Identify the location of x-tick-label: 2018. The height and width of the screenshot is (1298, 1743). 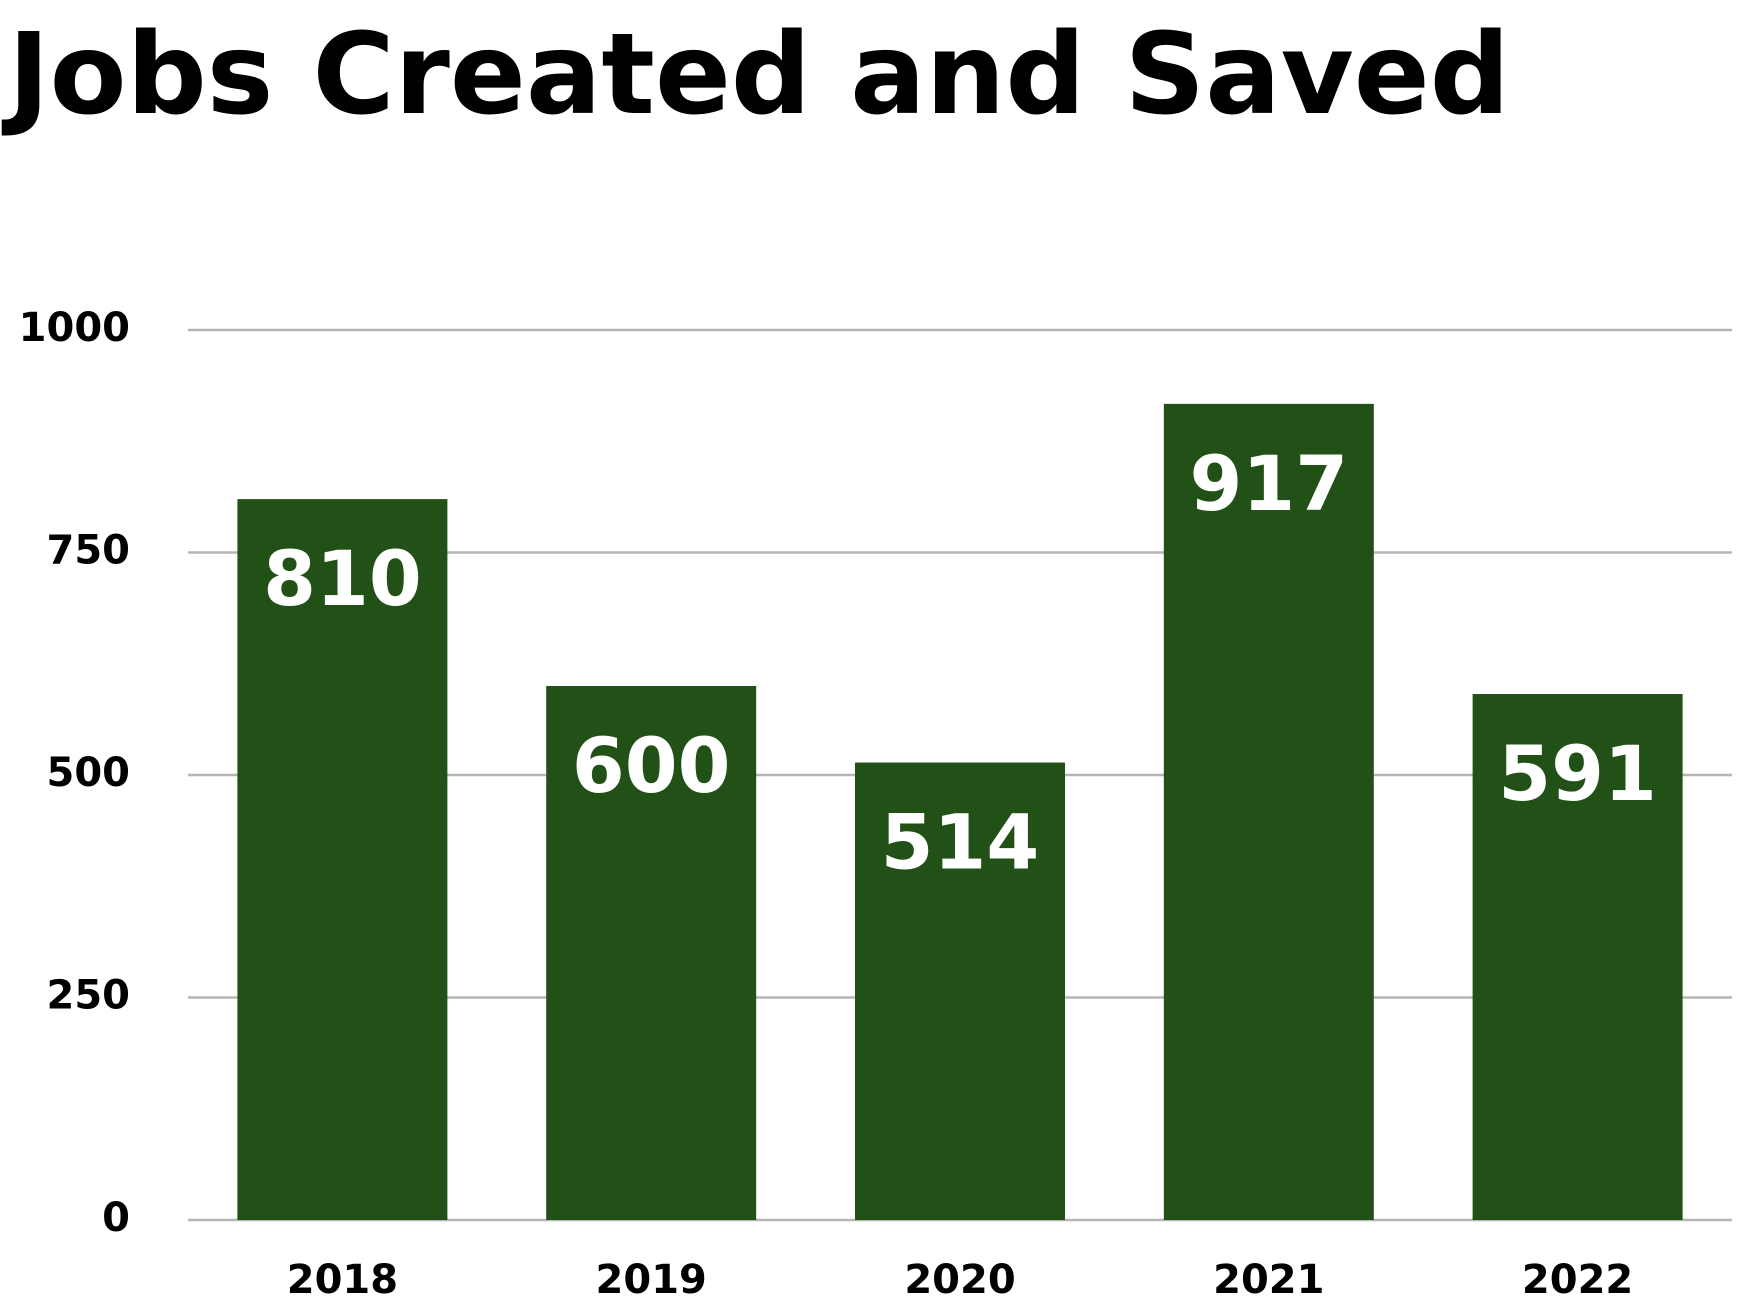
(342, 1277).